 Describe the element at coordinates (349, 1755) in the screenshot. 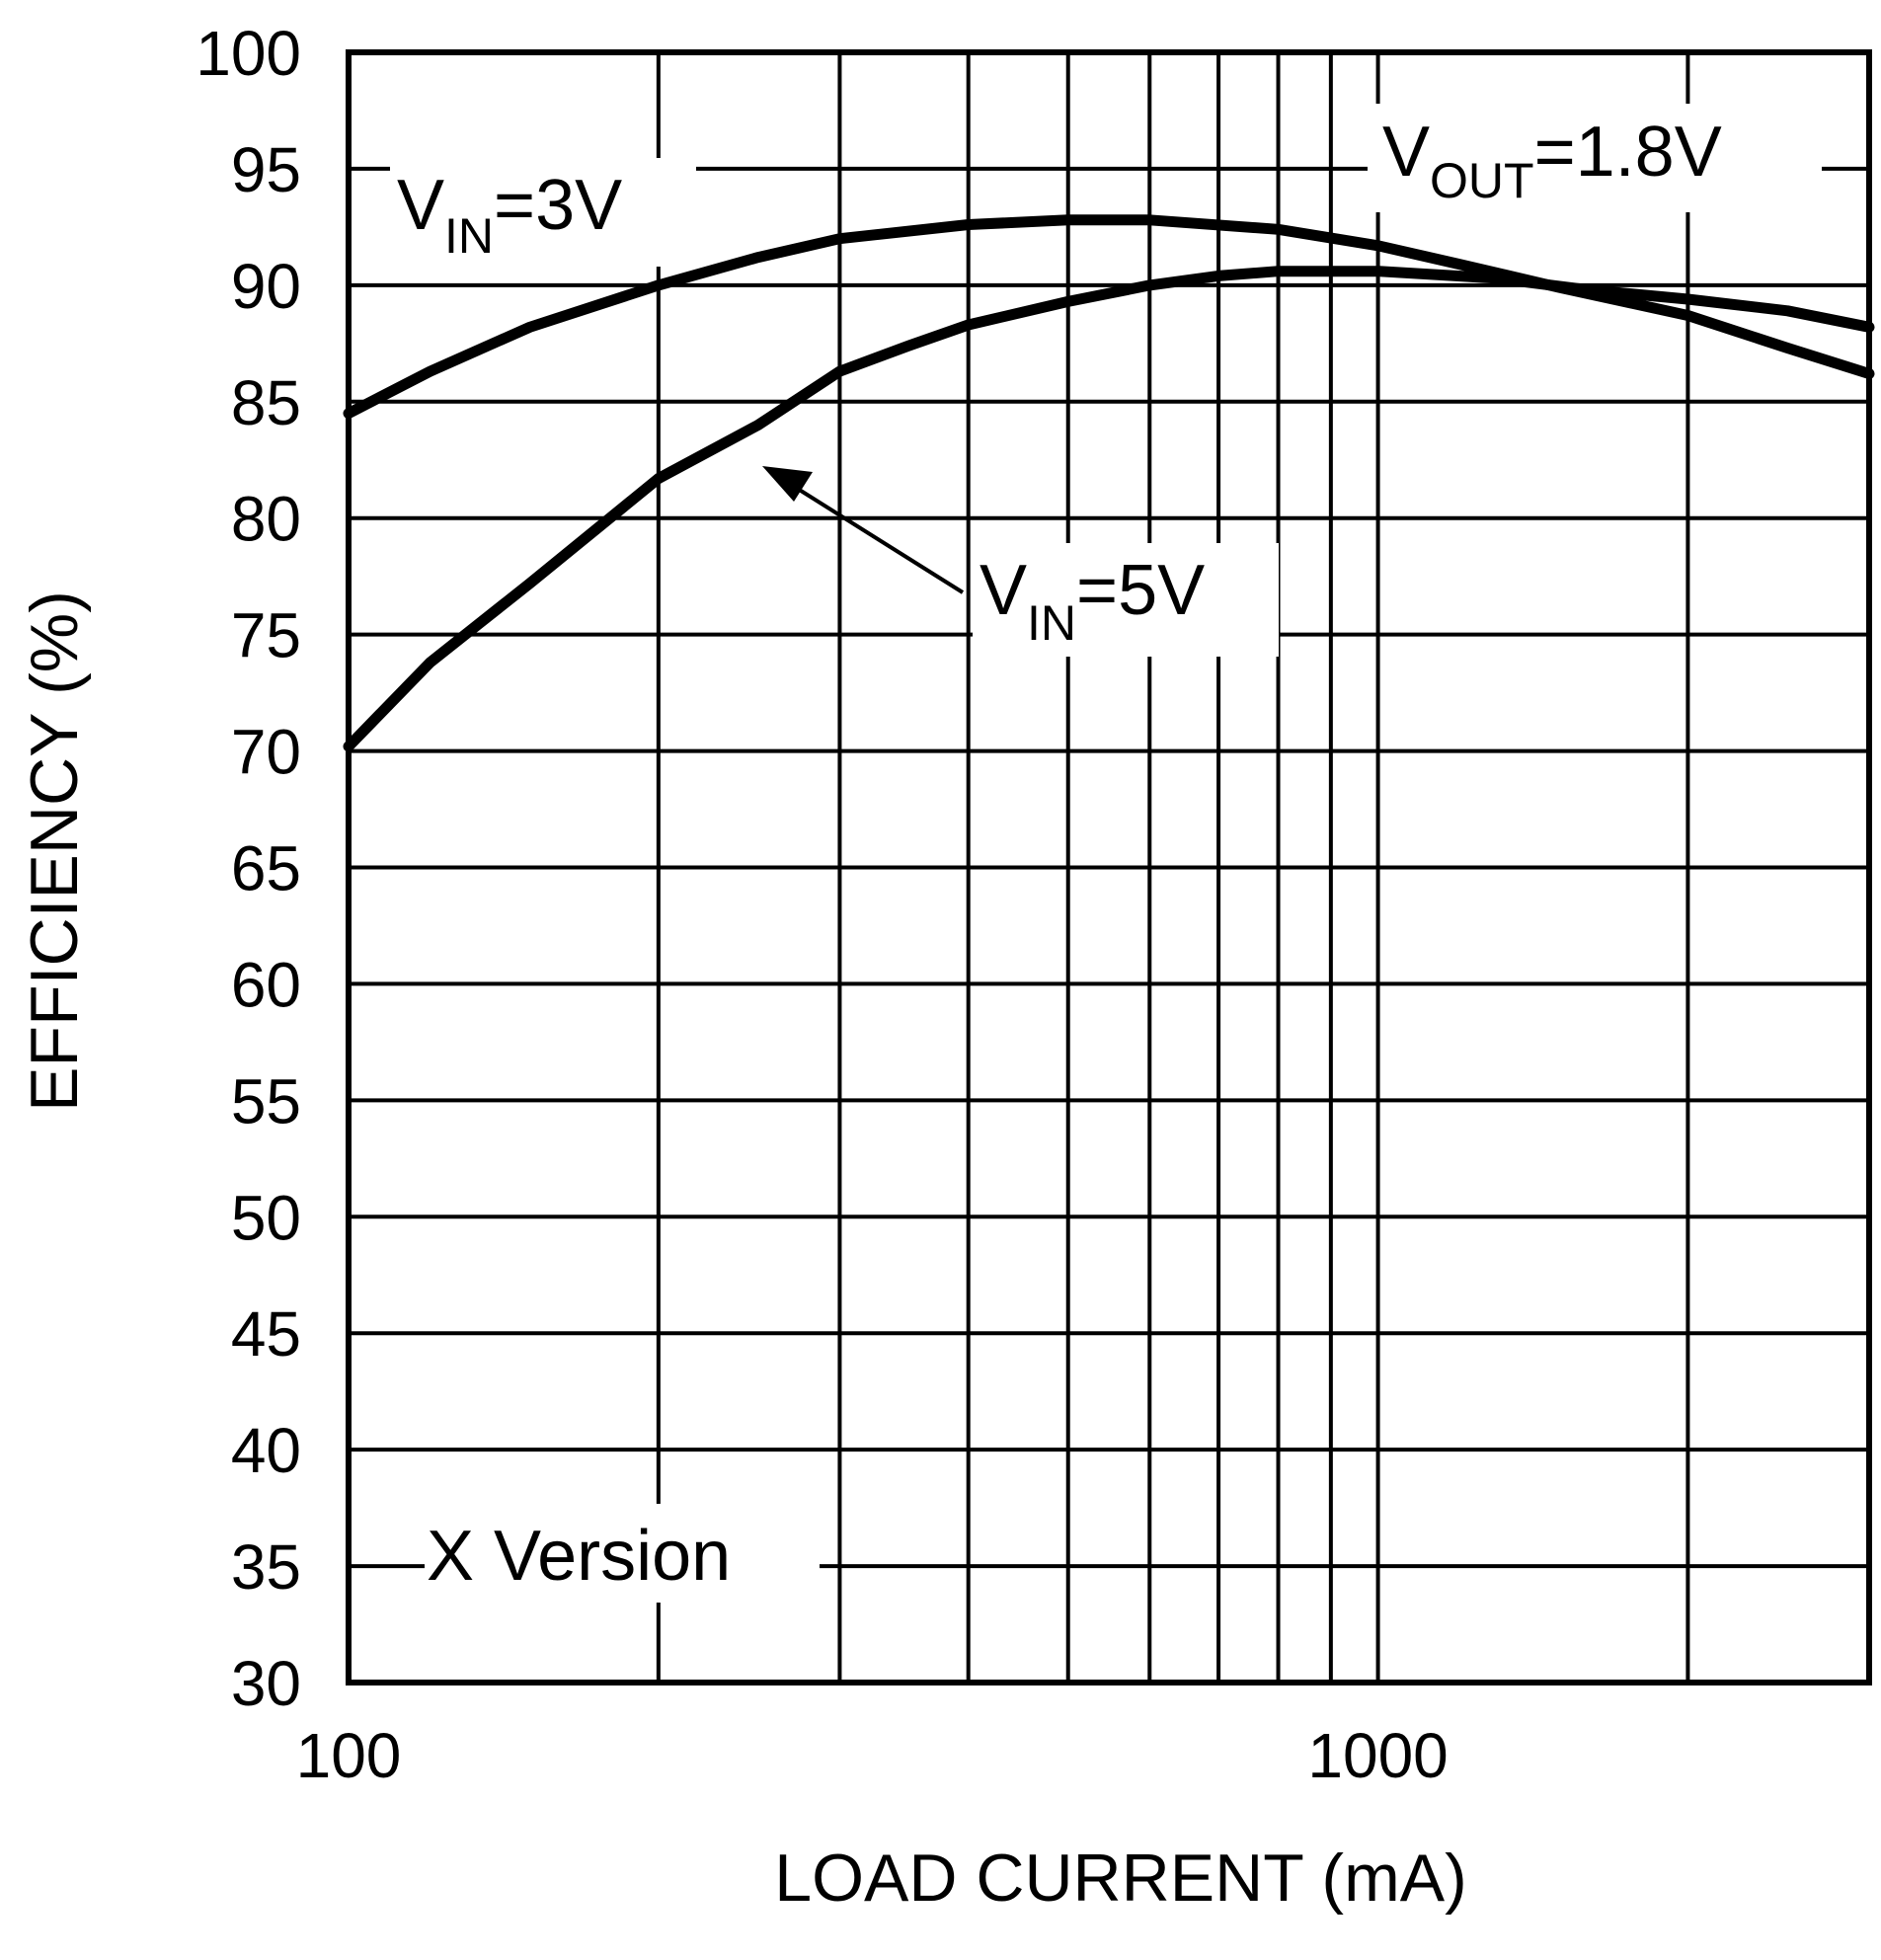

I see `x-tick-label: 100` at that location.